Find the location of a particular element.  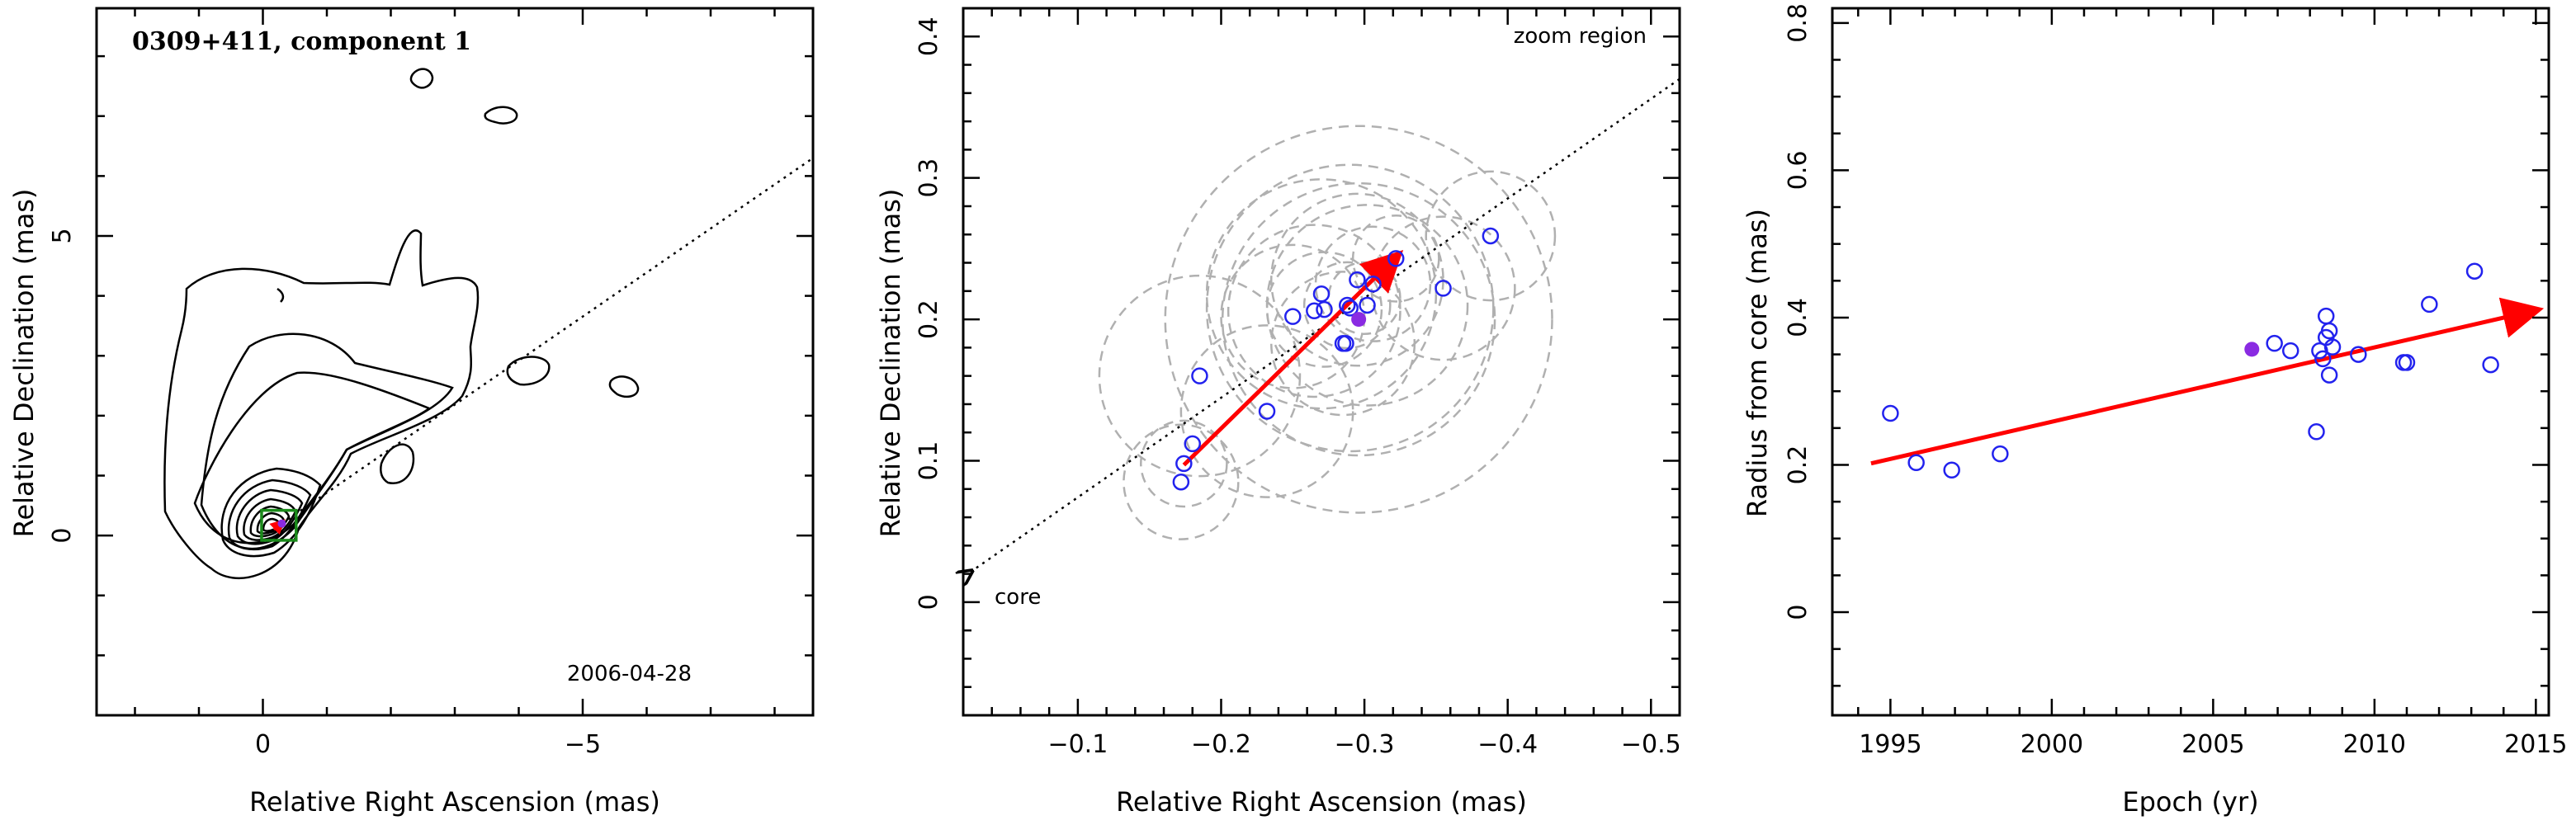

core-label: core is located at coordinates (1018, 597).